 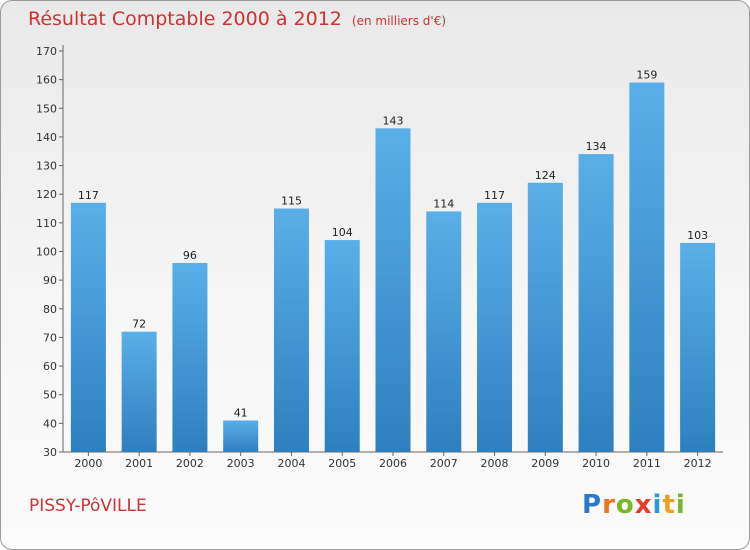 I want to click on x-tick-label: 2010, so click(x=596, y=463).